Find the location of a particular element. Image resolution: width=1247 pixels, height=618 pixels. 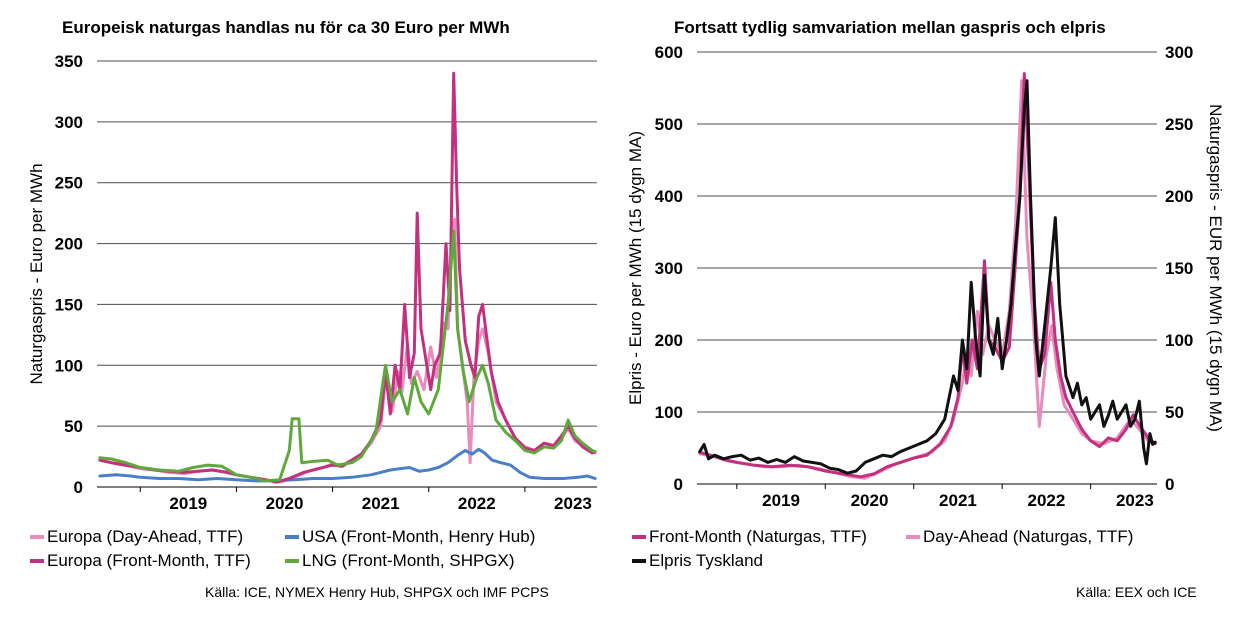

legend-item-elpris-tyskland: Elpris Tyskland is located at coordinates (697, 561).